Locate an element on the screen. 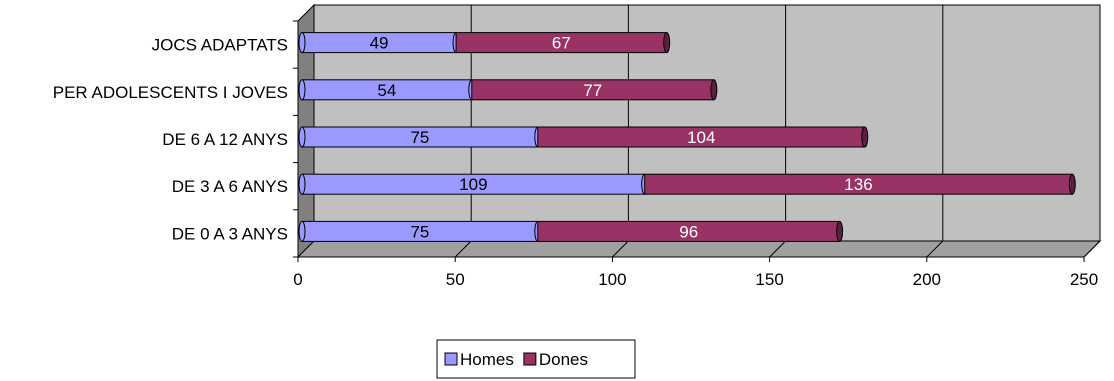 The image size is (1114, 381). data-label: 54 is located at coordinates (386, 90).